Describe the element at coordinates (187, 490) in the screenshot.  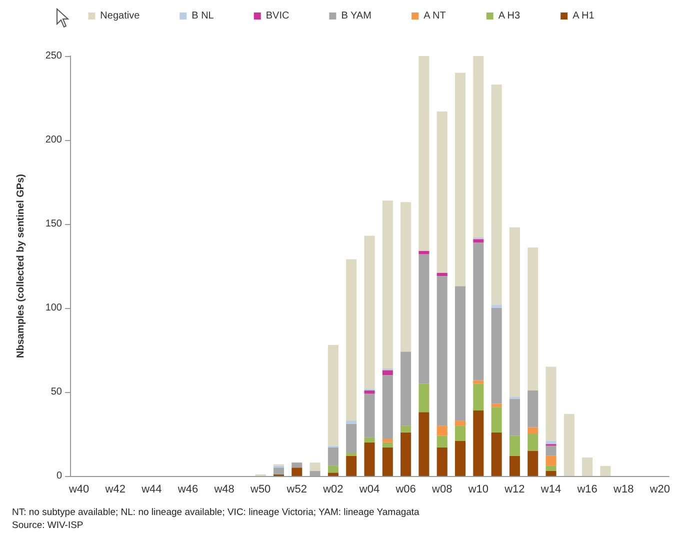
I see `x-tick-label: w46` at that location.